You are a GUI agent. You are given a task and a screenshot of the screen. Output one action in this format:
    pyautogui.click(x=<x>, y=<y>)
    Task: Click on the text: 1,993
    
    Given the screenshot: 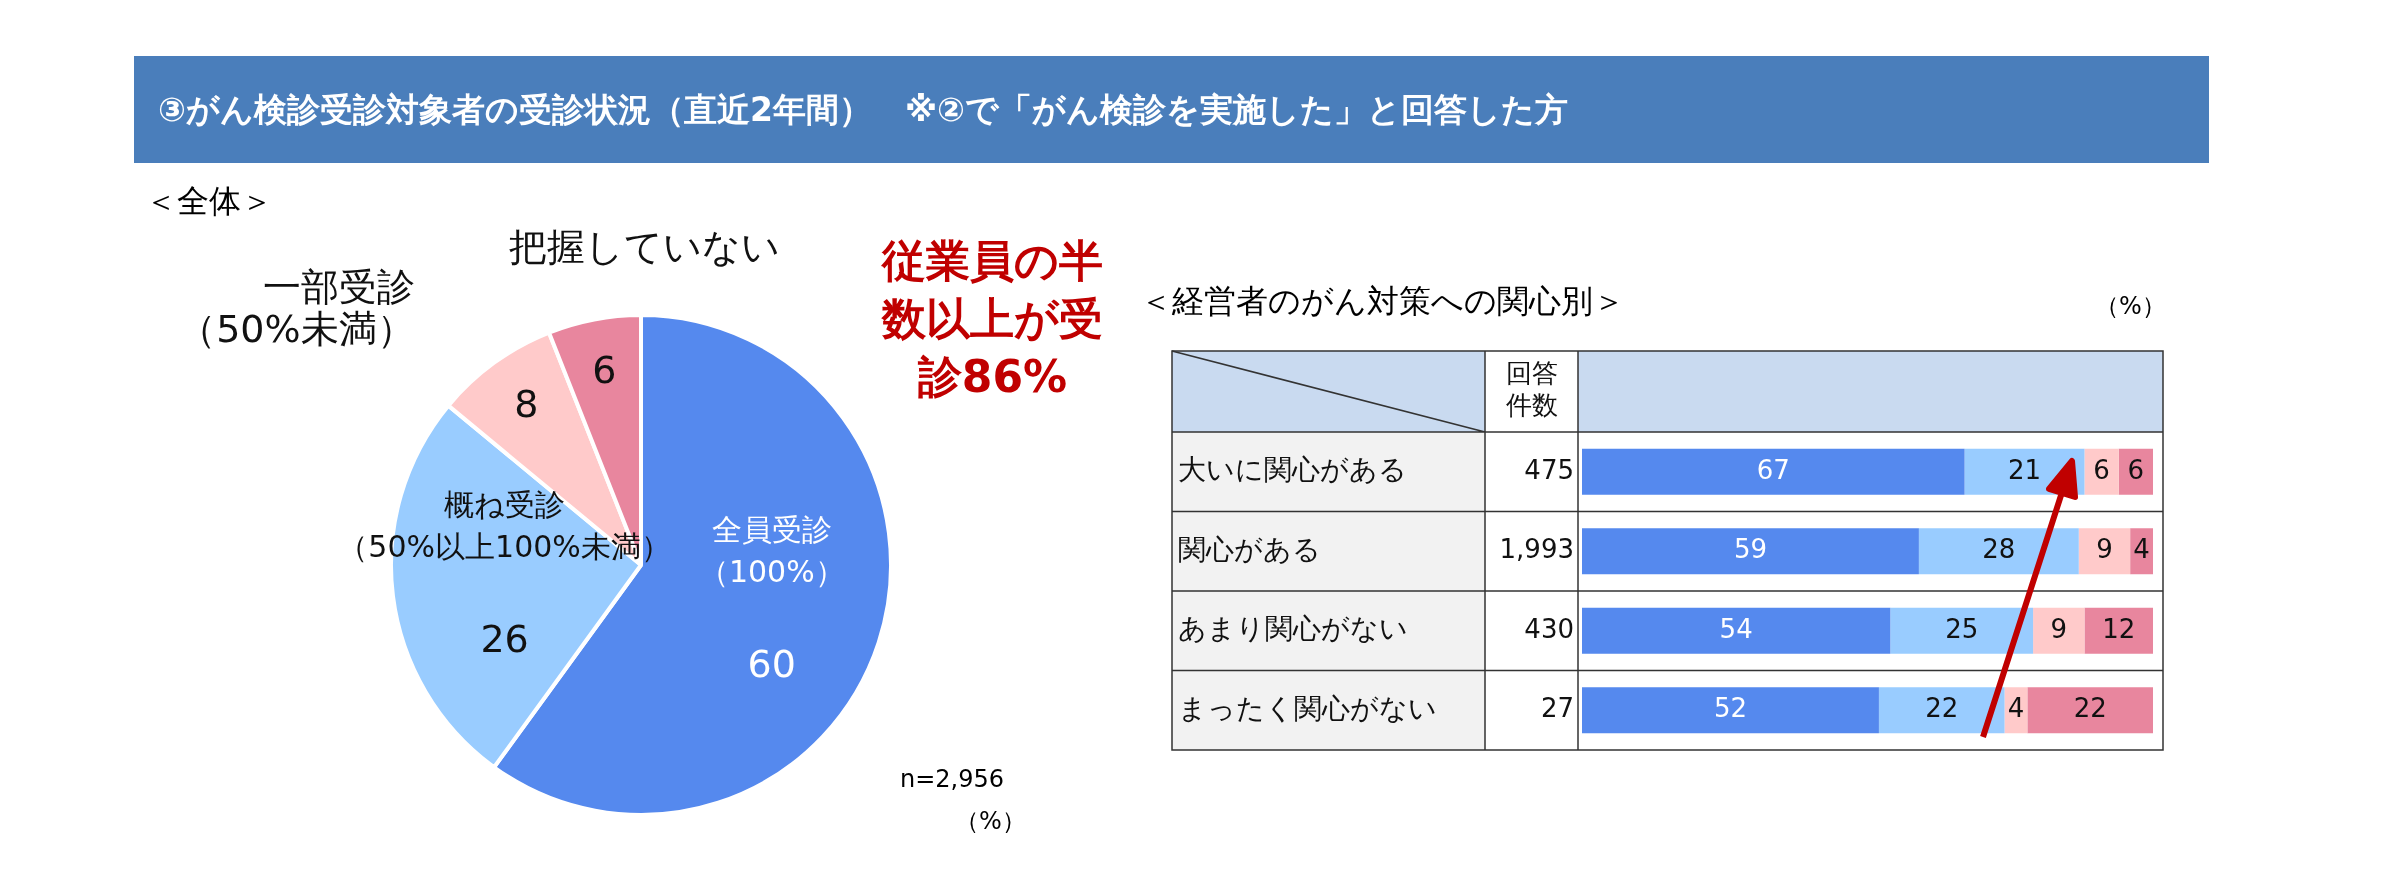 What is the action you would take?
    pyautogui.click(x=1536, y=549)
    